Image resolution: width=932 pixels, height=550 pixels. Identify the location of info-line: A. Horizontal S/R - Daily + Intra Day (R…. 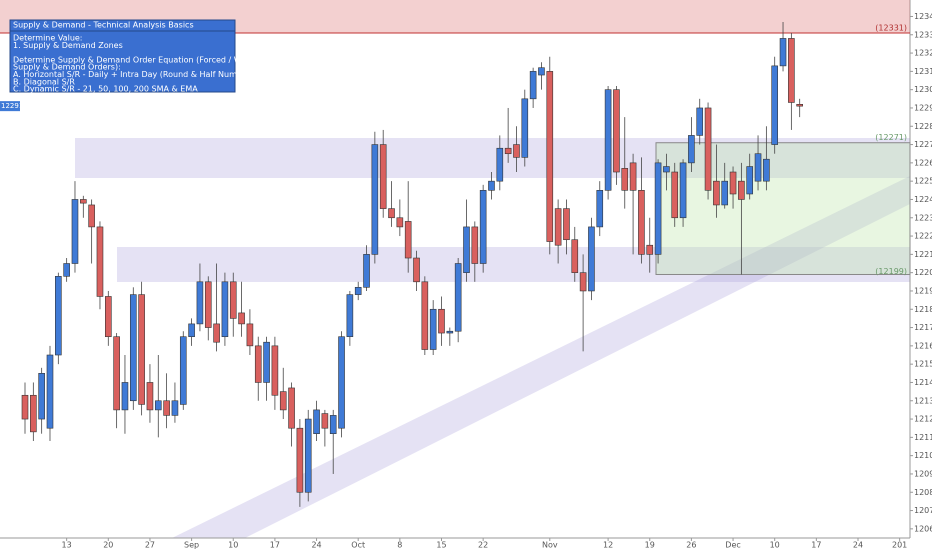
(135, 74).